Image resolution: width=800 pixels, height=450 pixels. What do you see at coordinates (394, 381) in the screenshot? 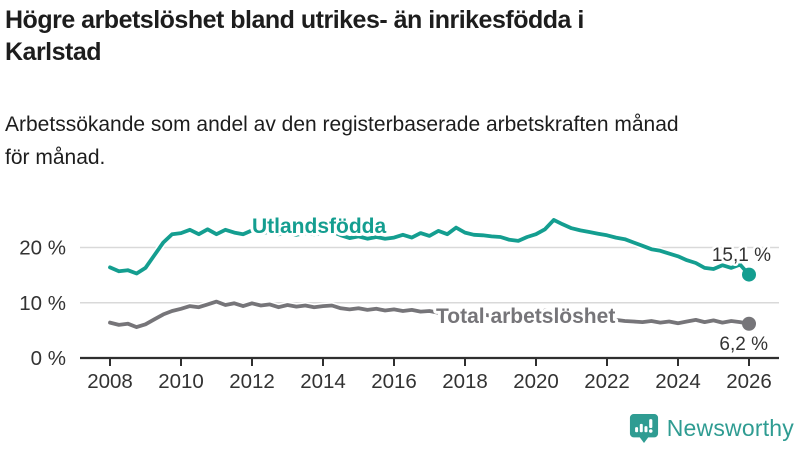
I see `x-tick-label-2016: 2016` at bounding box center [394, 381].